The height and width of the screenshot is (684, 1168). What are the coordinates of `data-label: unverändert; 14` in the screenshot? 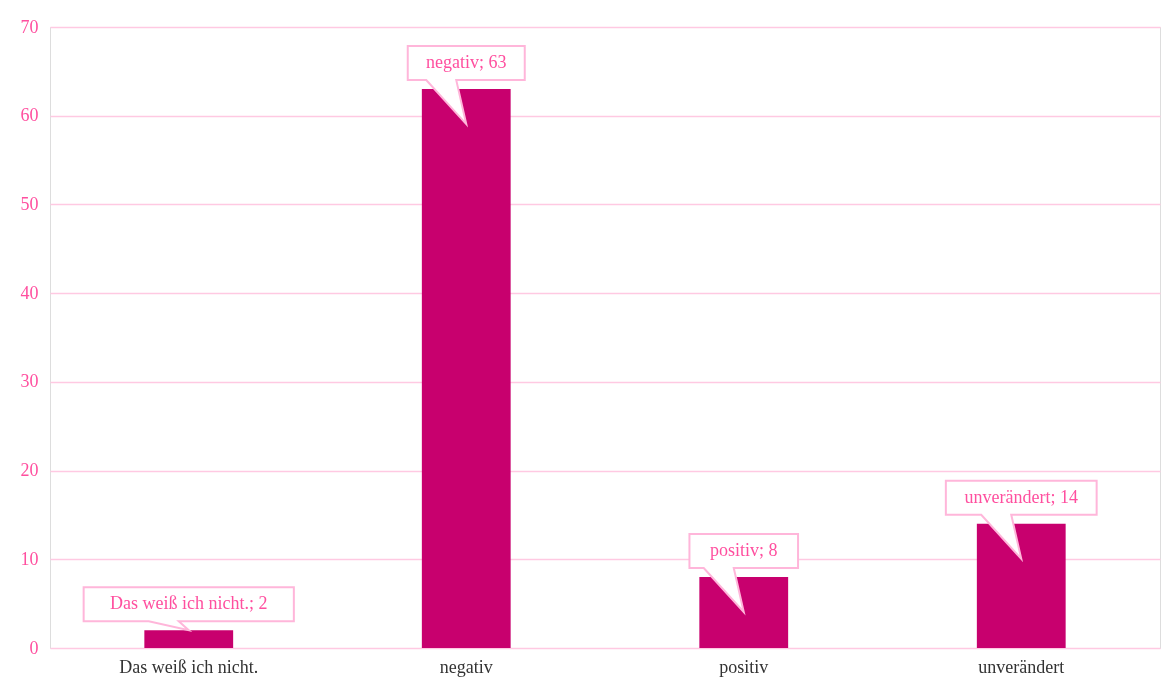 It's located at (1021, 496).